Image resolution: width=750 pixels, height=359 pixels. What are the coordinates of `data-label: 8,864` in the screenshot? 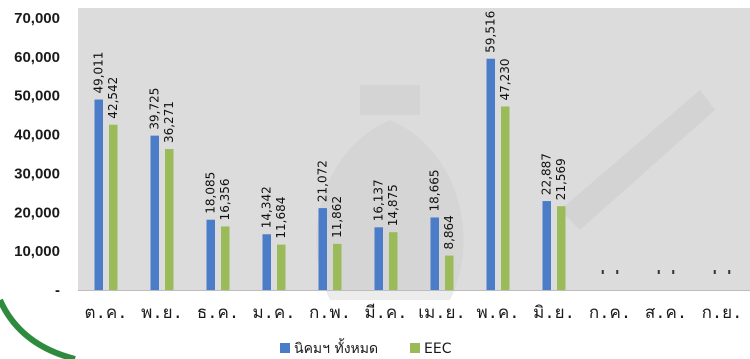 It's located at (449, 232).